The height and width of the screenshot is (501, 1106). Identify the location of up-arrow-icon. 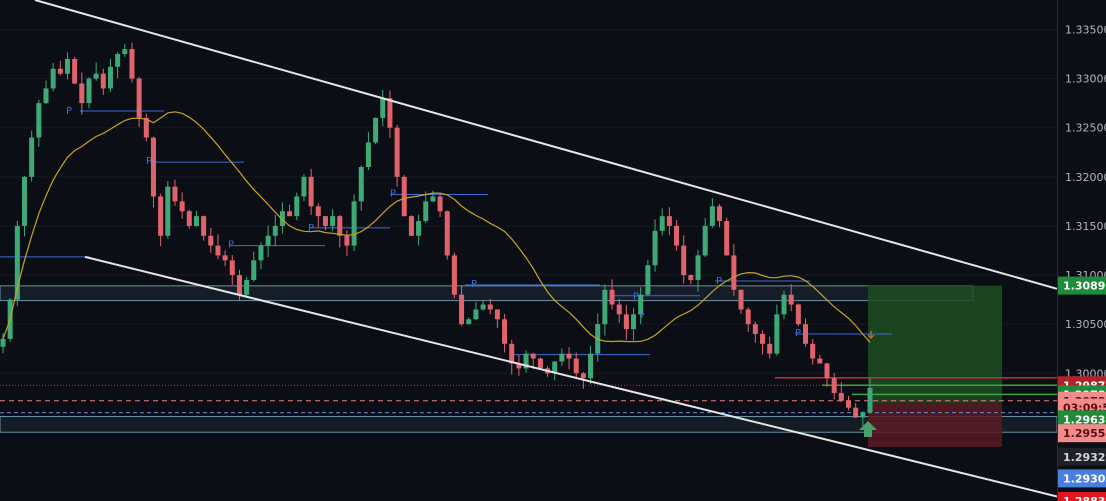
(642, 314).